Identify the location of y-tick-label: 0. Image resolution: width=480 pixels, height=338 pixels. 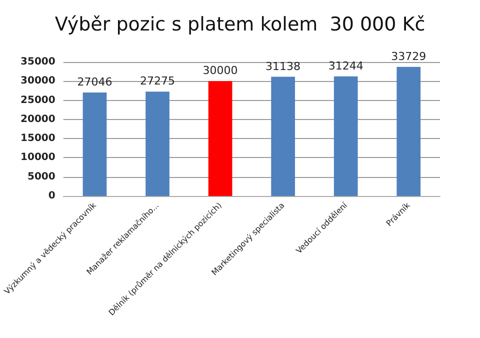
(52, 196).